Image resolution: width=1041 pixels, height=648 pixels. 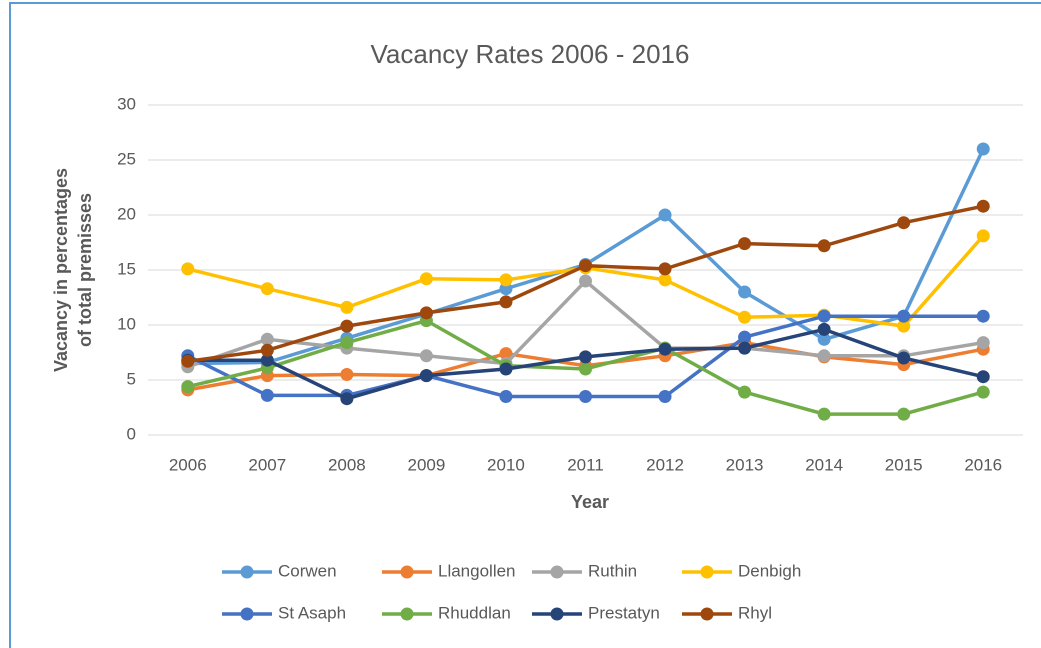 I want to click on y-tick-label: 20, so click(x=126, y=213).